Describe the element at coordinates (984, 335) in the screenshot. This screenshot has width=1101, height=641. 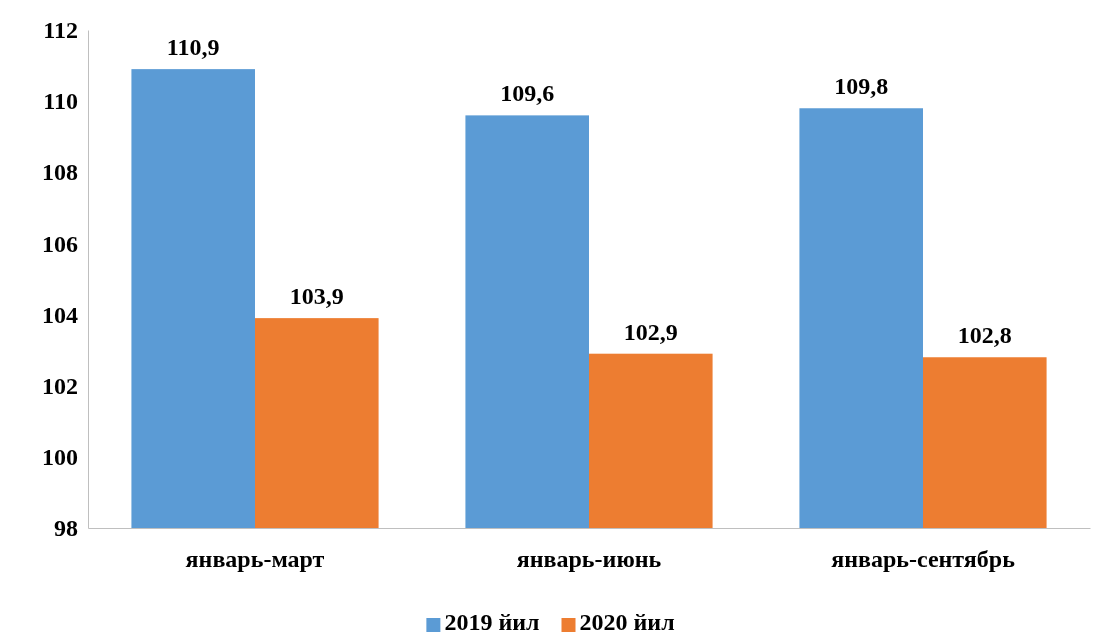
I see `data-label: 102,8` at that location.